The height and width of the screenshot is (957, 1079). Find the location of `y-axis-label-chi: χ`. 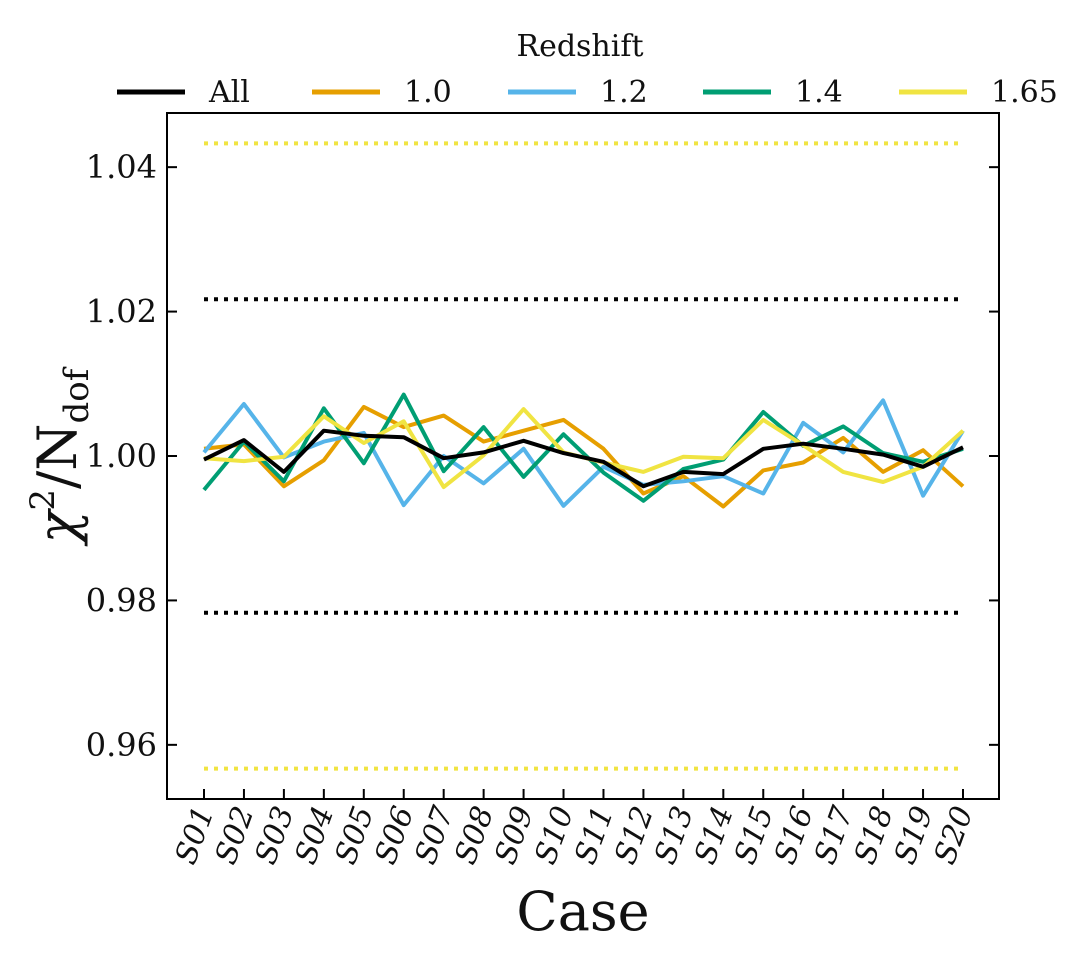

y-axis-label-chi: χ is located at coordinates (57, 527).